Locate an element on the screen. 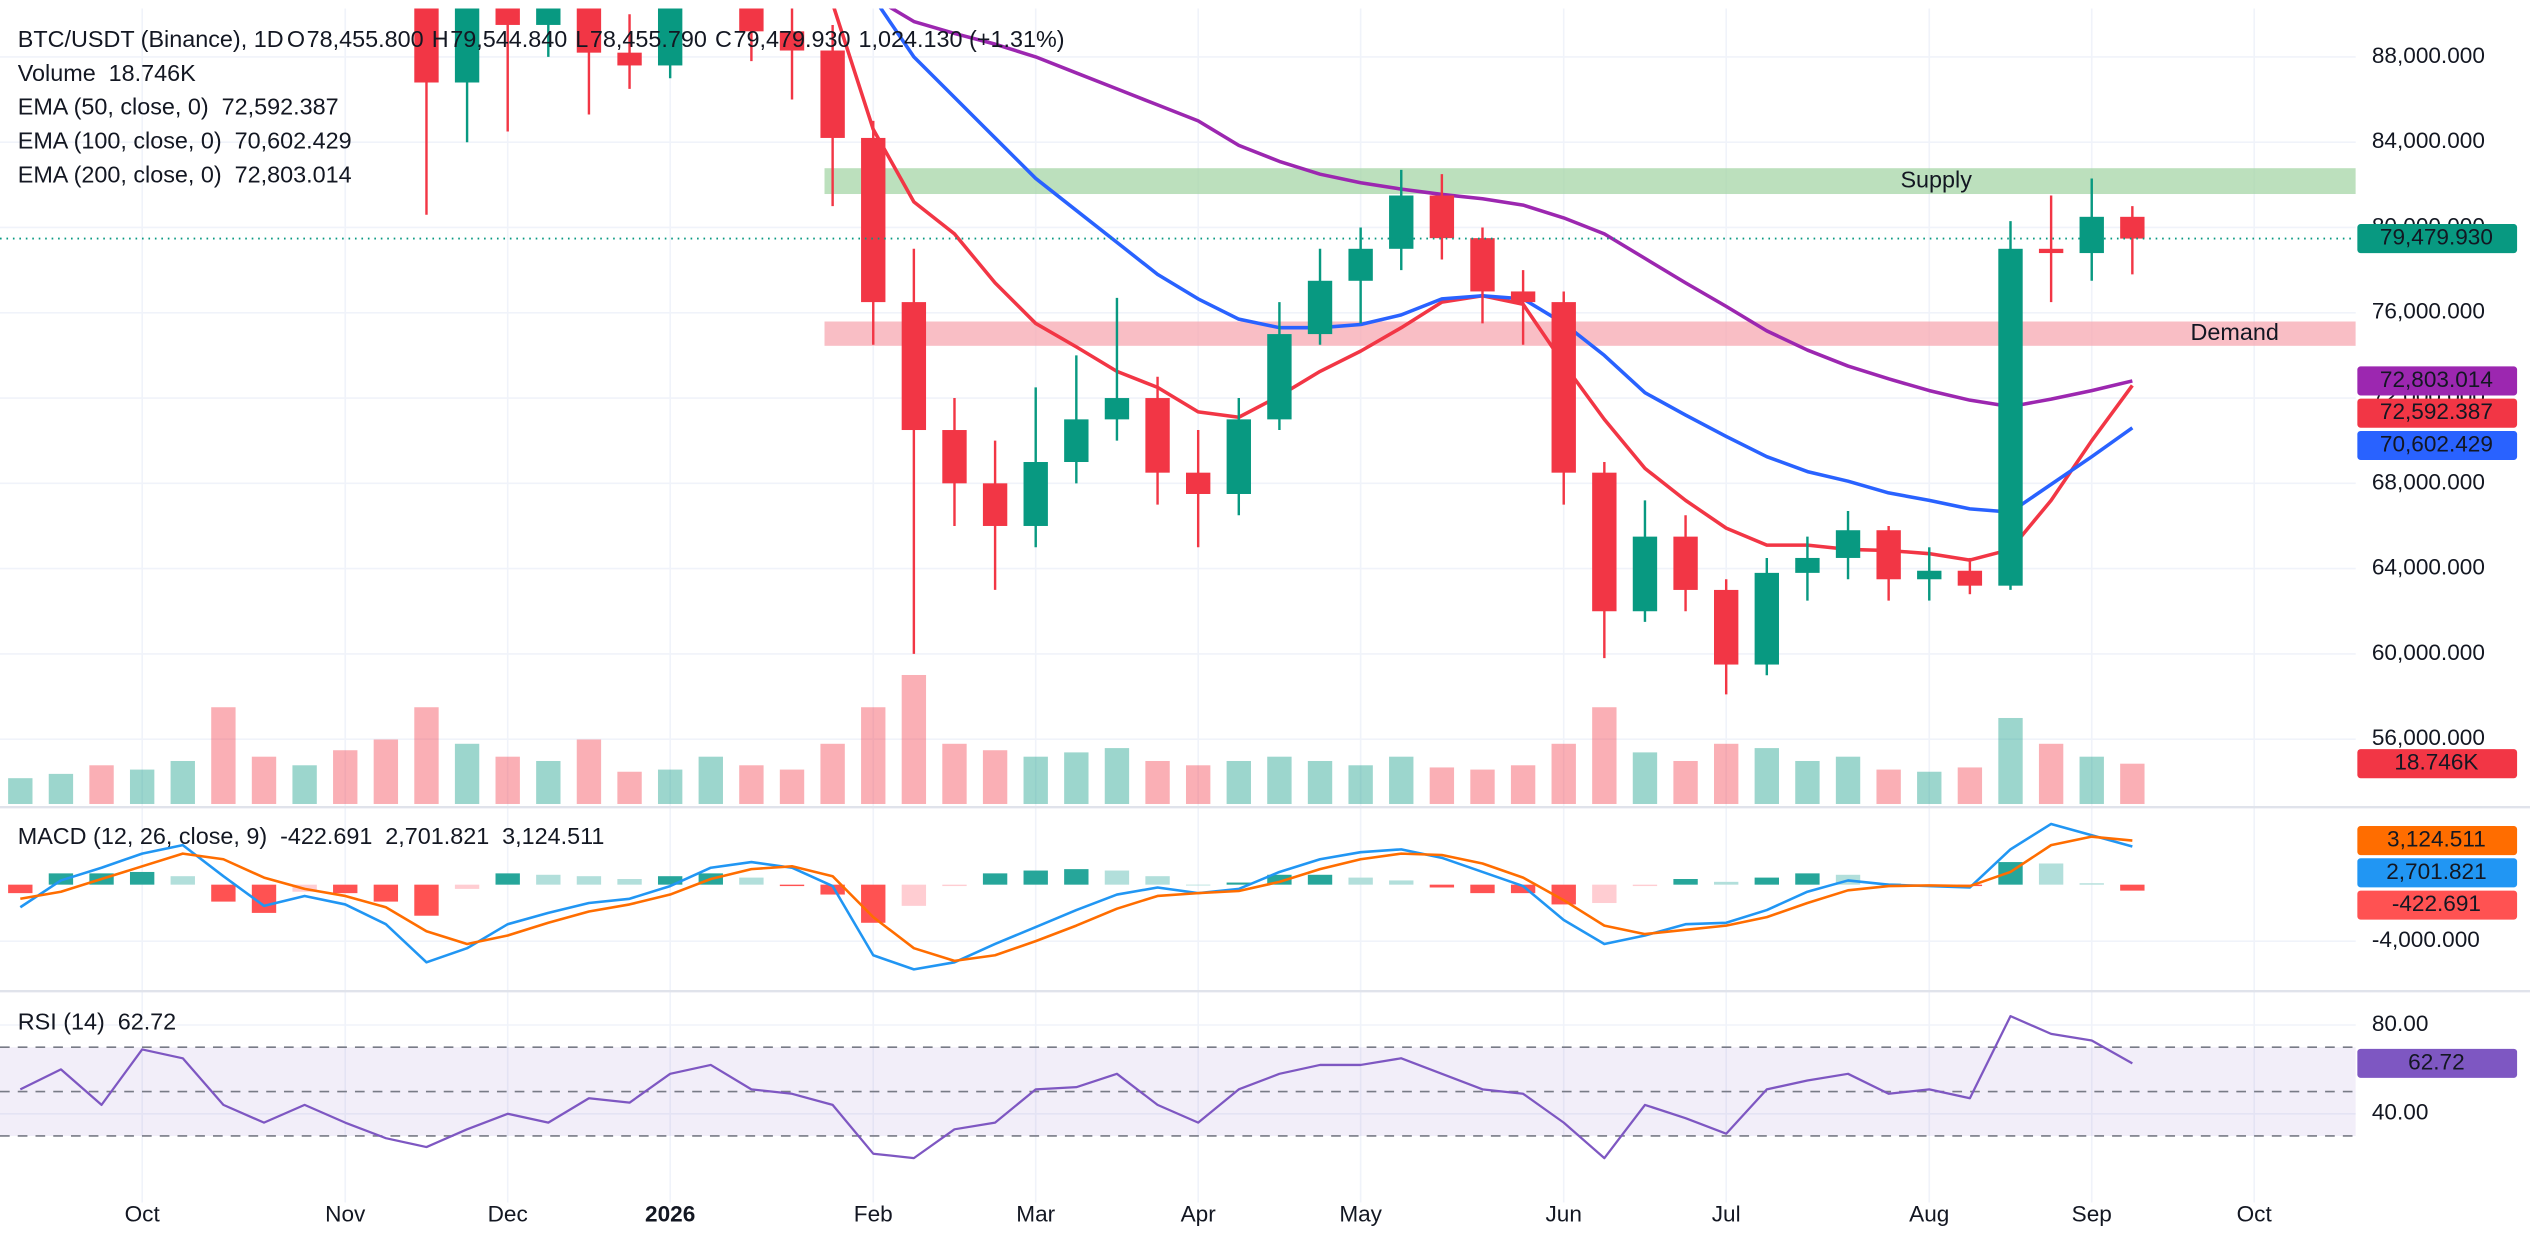  price-badge-label: 62.72 is located at coordinates (2436, 1061).